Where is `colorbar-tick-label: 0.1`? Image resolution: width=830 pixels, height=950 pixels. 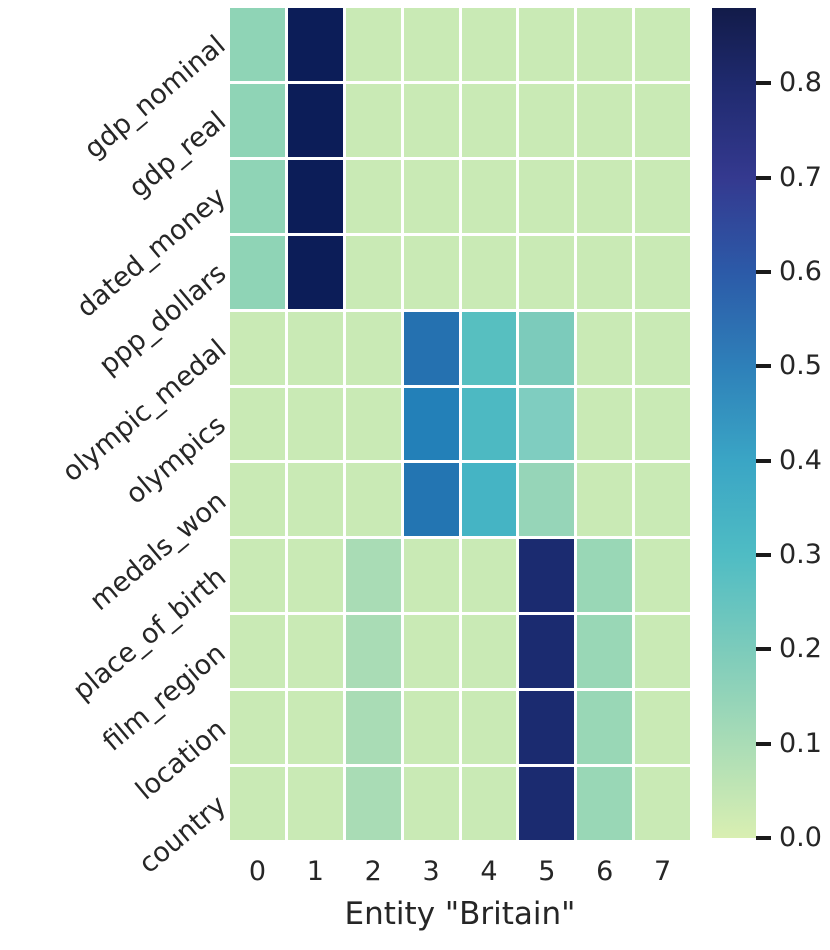
colorbar-tick-label: 0.1 is located at coordinates (800, 743).